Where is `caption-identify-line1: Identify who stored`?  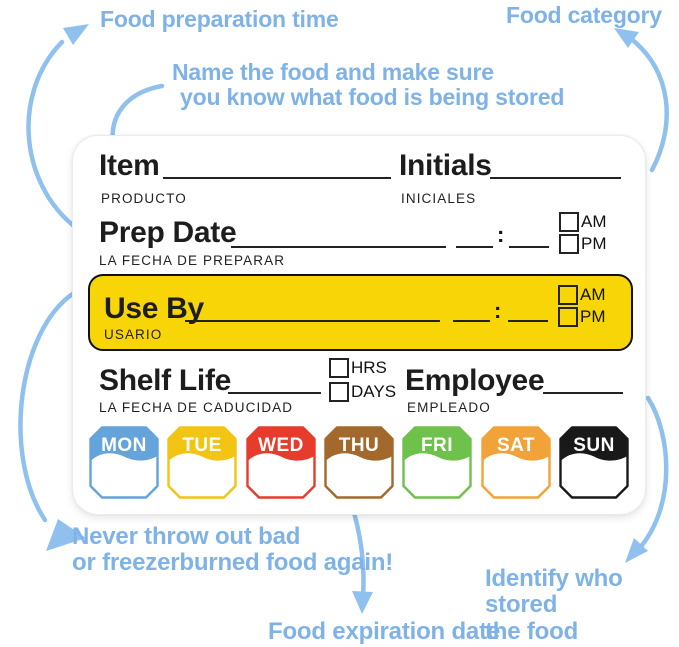
caption-identify-line1: Identify who stored is located at coordinates (554, 592).